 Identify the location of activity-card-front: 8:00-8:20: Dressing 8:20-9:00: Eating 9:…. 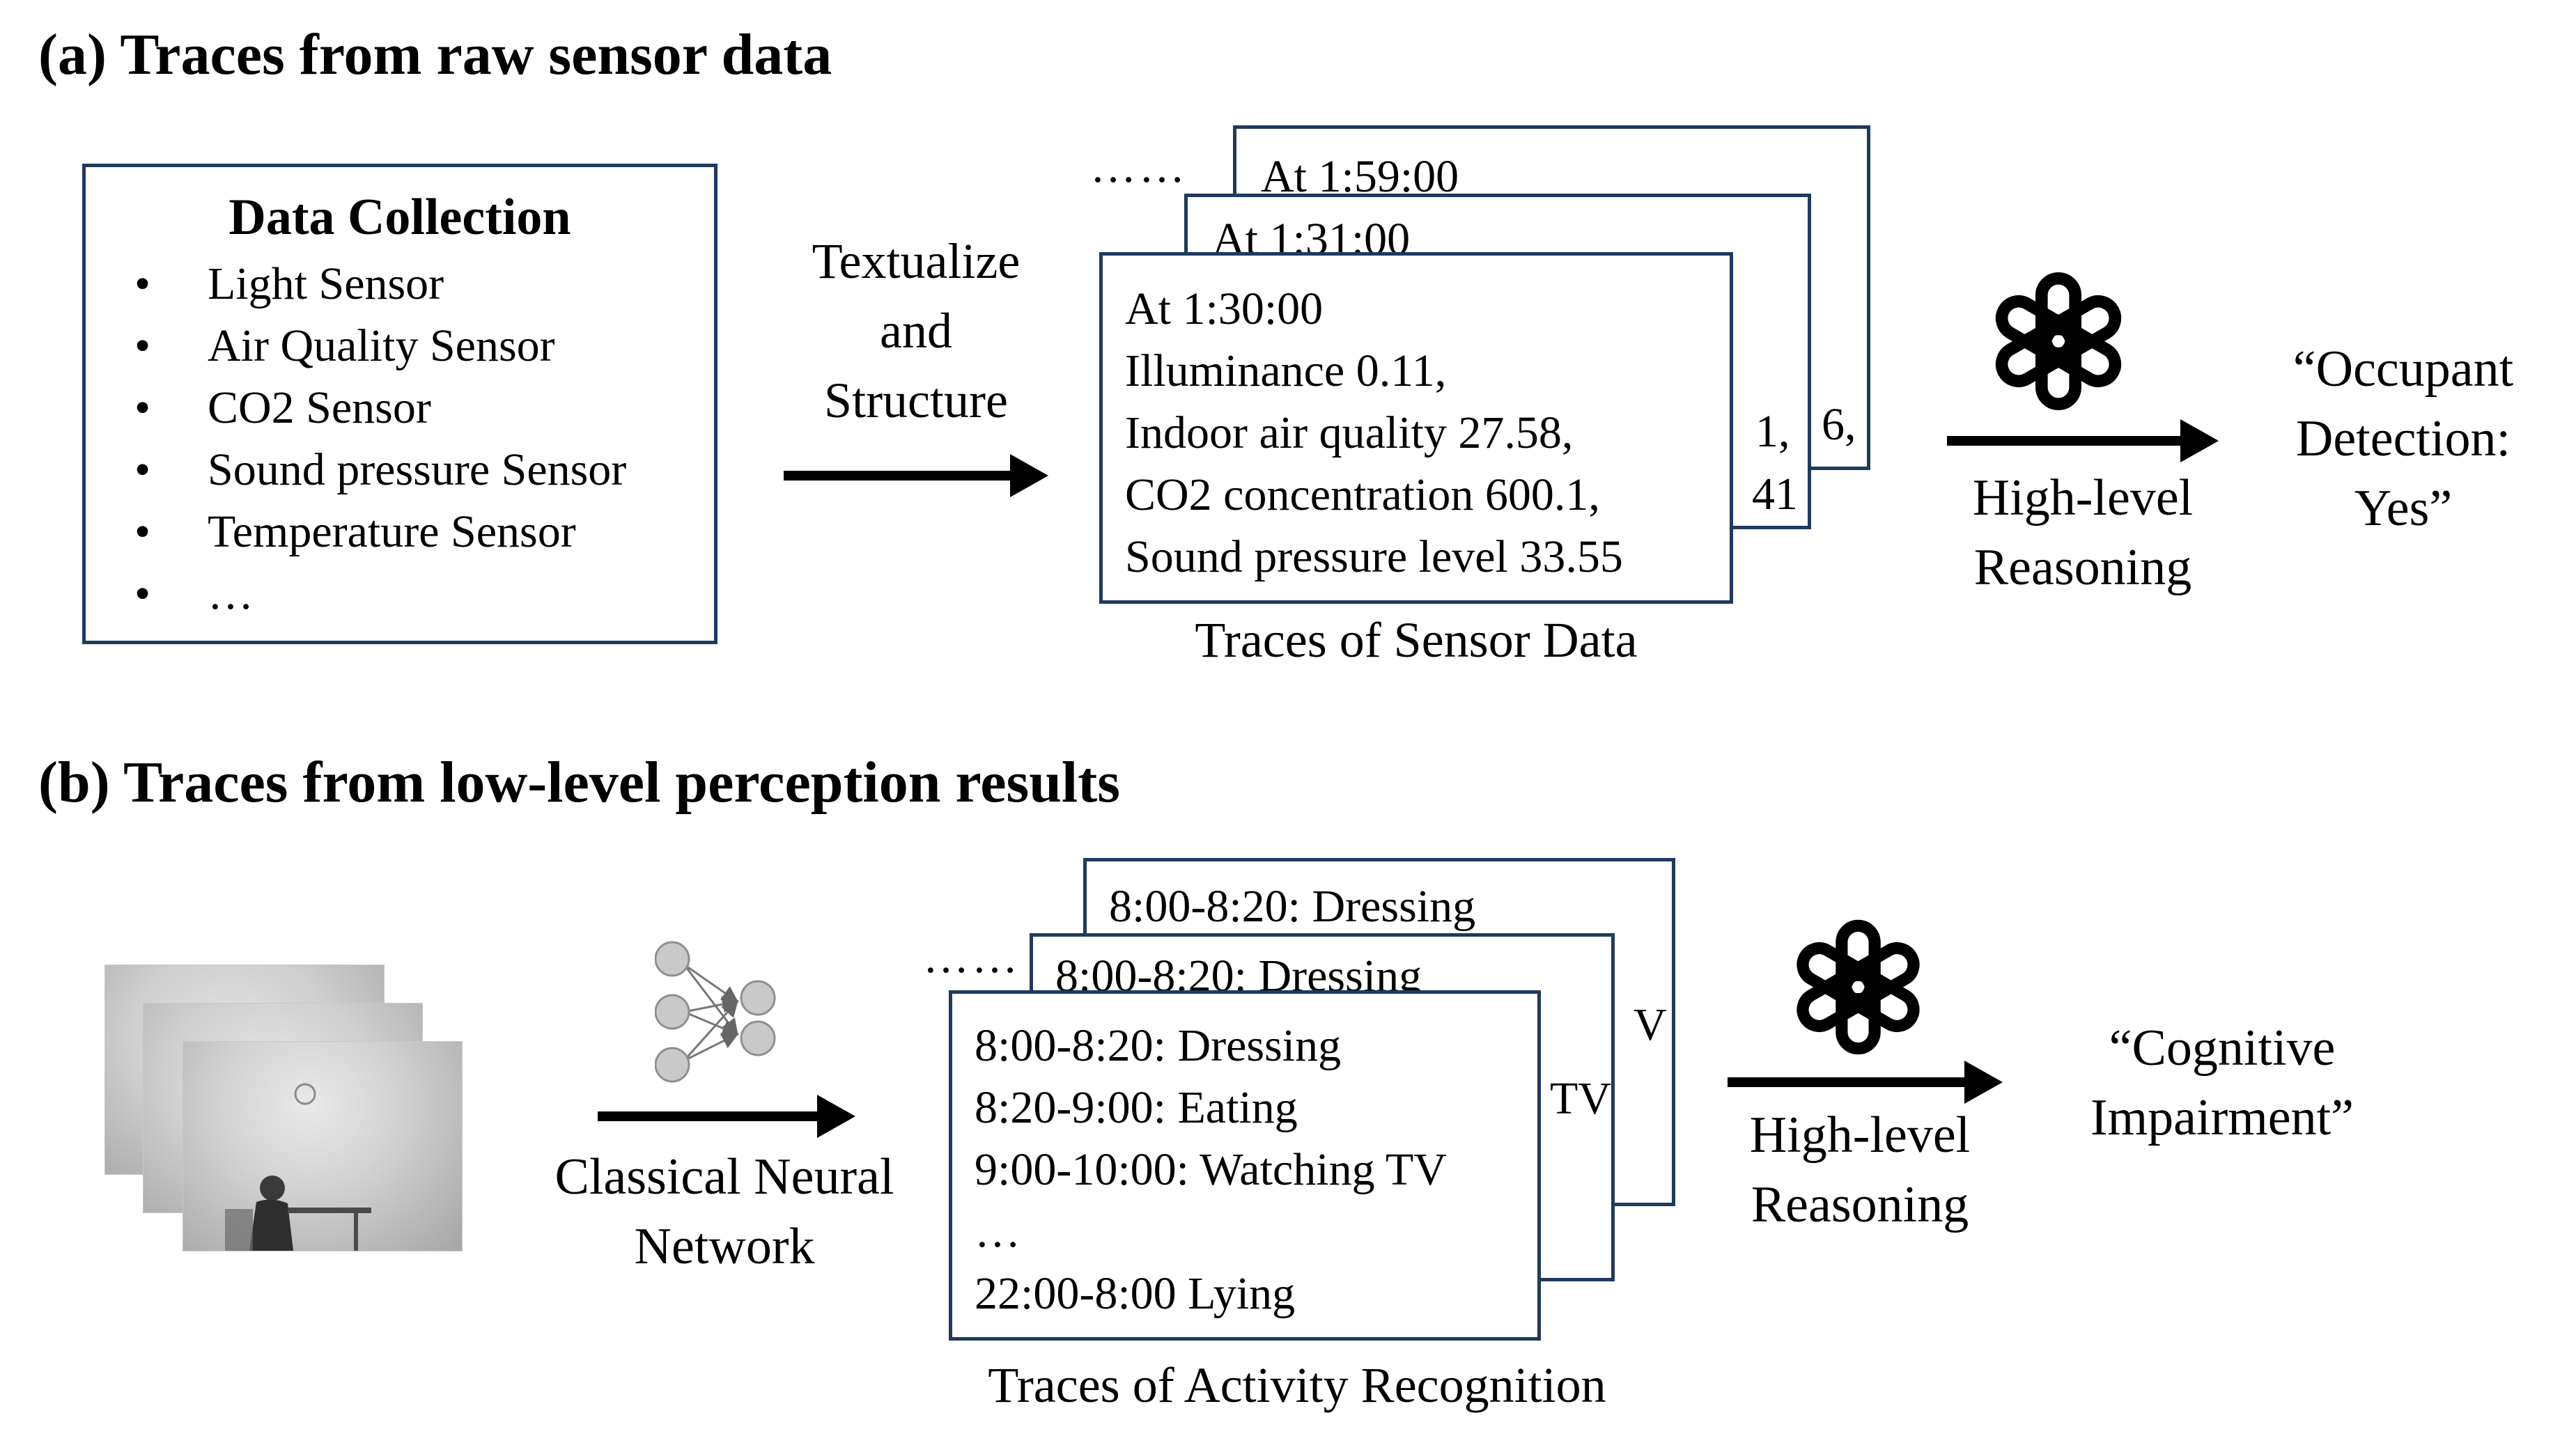
(1245, 1165).